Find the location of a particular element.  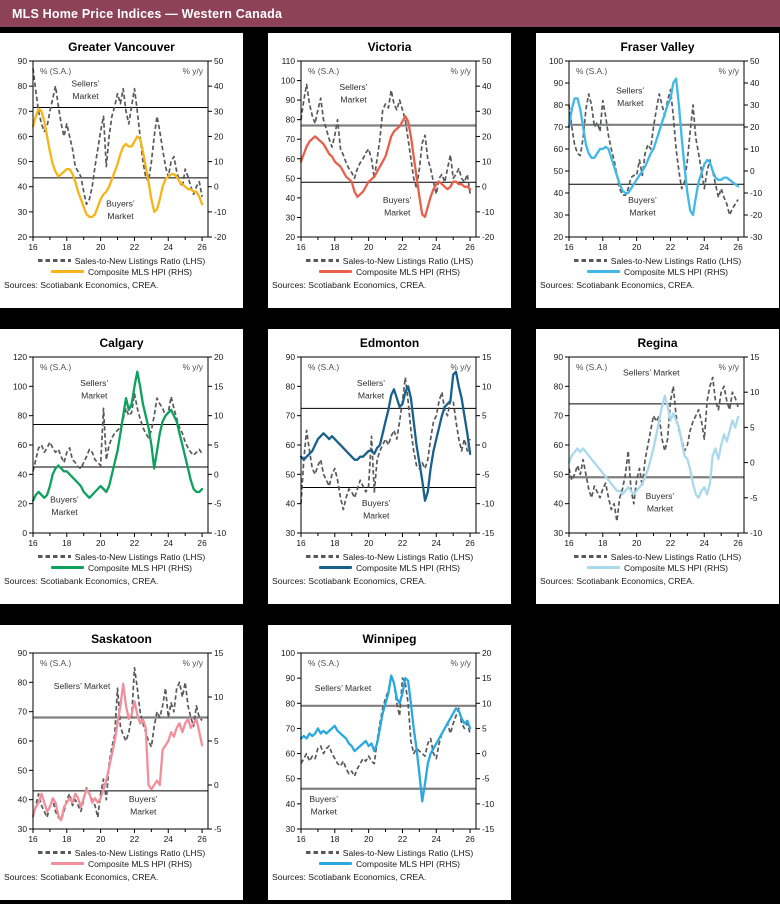

left-axis-tick-label: 40 is located at coordinates (291, 504).